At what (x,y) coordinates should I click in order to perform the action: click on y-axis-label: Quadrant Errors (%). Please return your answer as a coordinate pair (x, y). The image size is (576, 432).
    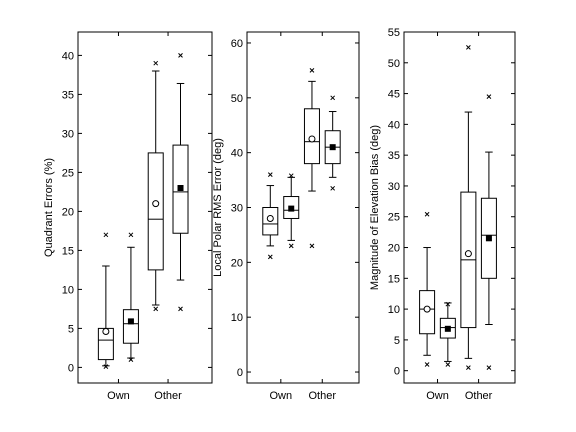
    Looking at the image, I should click on (49, 207).